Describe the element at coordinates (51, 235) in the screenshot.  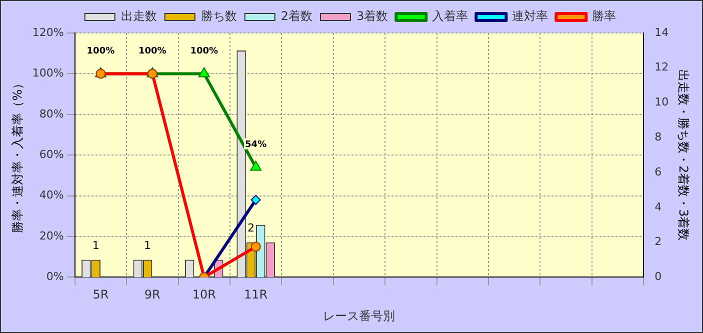
I see `y-tick-label: 20%` at that location.